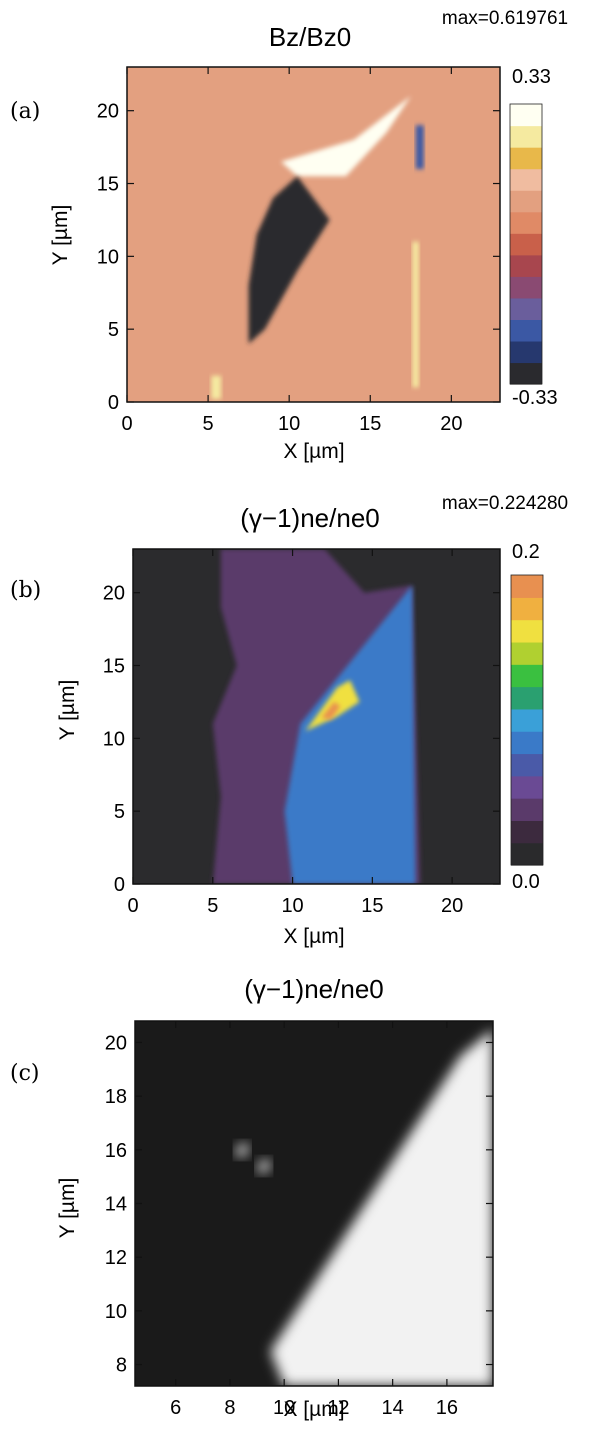  What do you see at coordinates (526, 552) in the screenshot?
I see `chart-b-colorbar-max-label: 0.2` at bounding box center [526, 552].